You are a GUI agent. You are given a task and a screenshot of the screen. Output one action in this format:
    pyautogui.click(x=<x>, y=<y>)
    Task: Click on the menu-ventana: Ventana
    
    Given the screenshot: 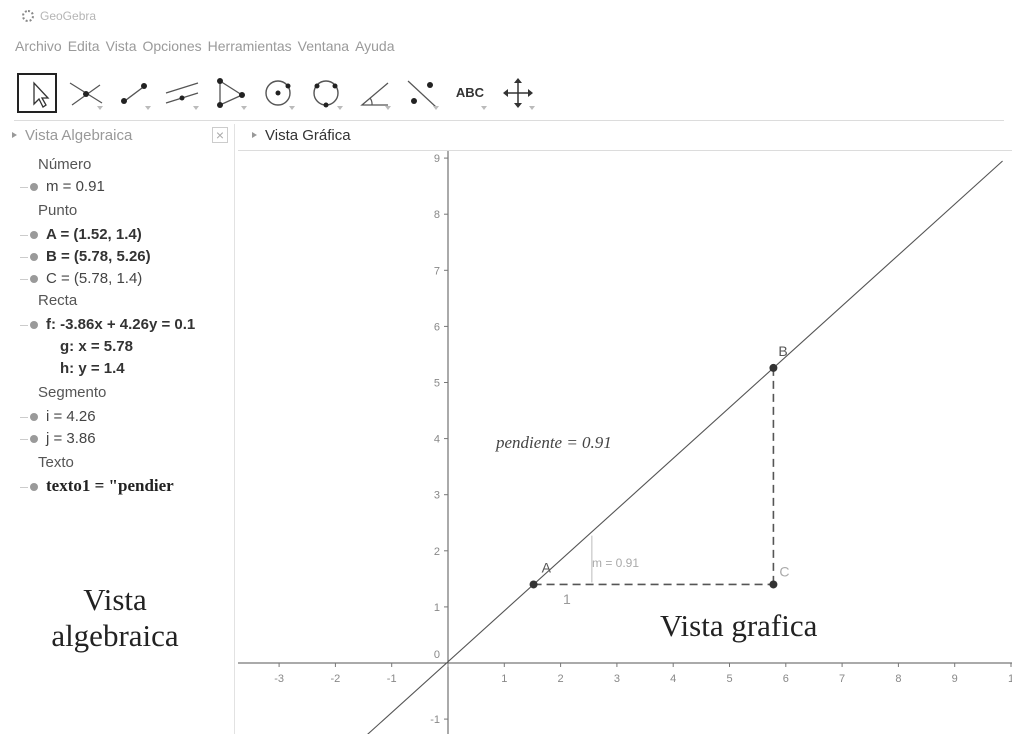 What is the action you would take?
    pyautogui.click(x=323, y=46)
    